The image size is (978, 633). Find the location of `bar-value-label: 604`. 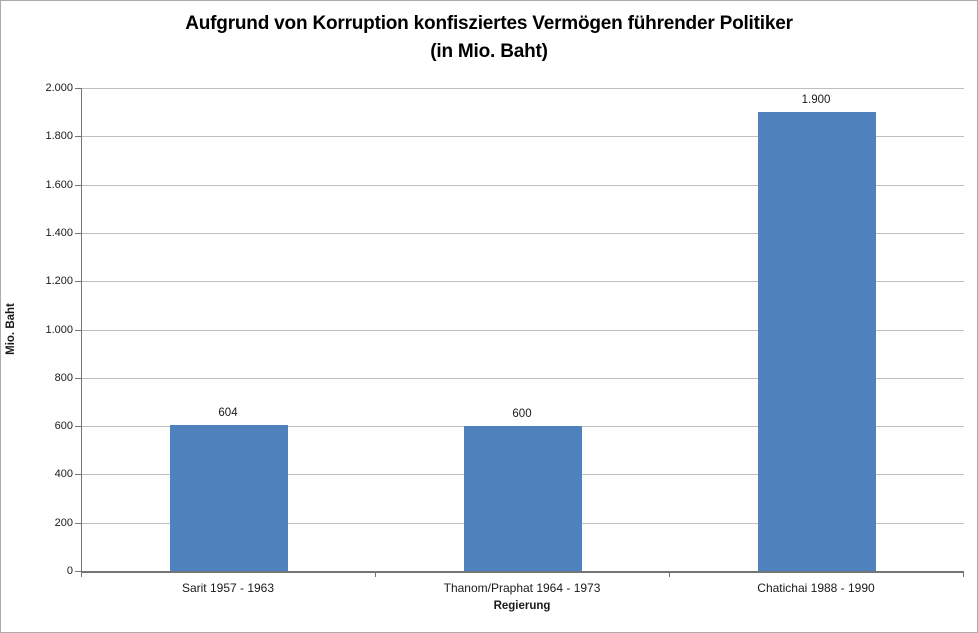

bar-value-label: 604 is located at coordinates (228, 413).